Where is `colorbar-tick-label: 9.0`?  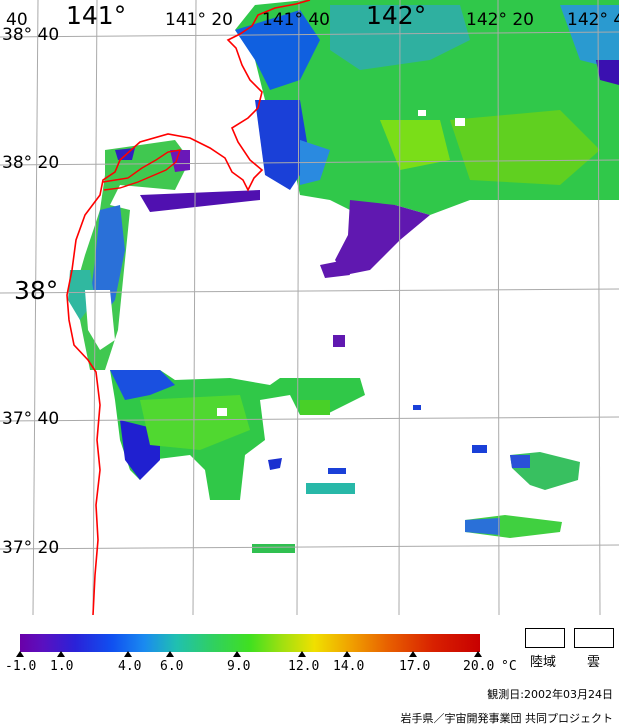 colorbar-tick-label: 9.0 is located at coordinates (239, 666).